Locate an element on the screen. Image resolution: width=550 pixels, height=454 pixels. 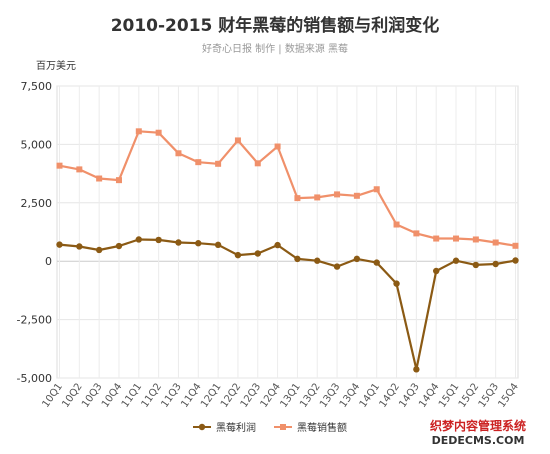
legend-label: 黑莓利润 is located at coordinates (236, 427).